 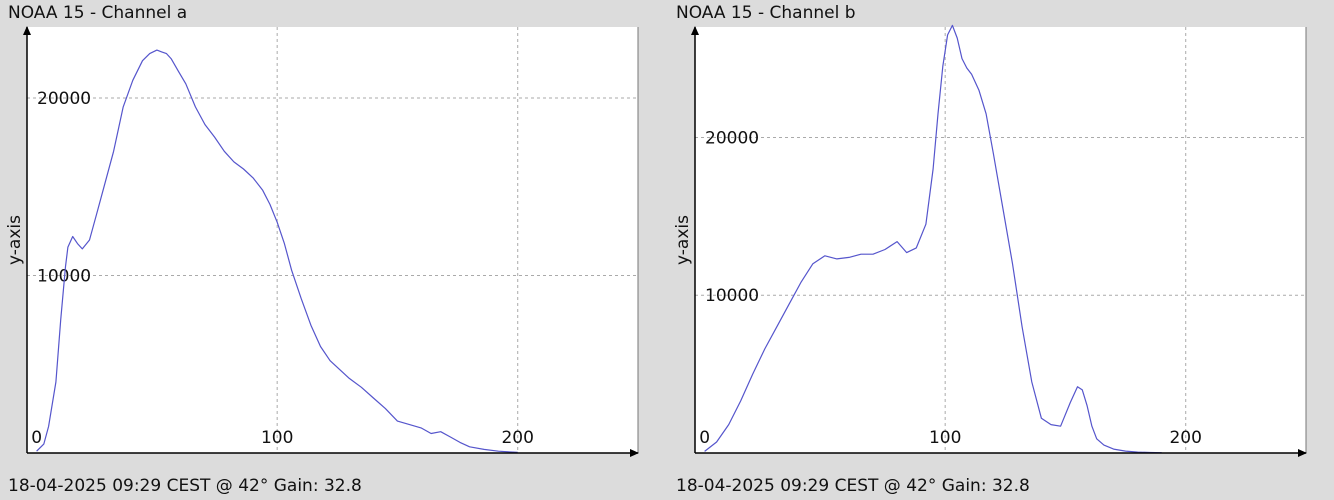 What do you see at coordinates (98, 13) in the screenshot?
I see `chart-title: NOAA 15 - Channel a` at bounding box center [98, 13].